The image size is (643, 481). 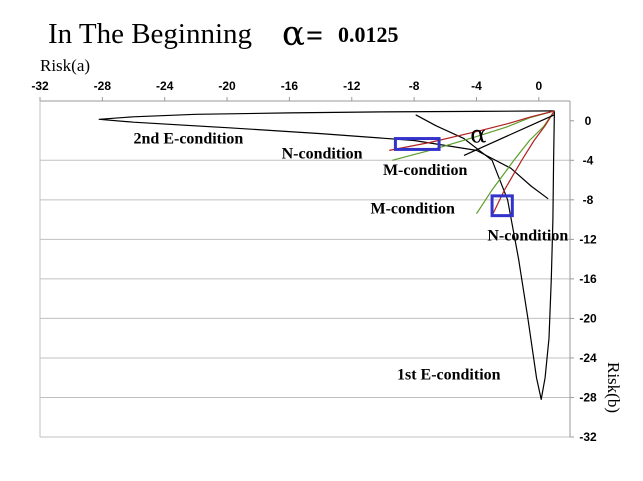 I want to click on highlight-boxes, so click(x=453, y=177).